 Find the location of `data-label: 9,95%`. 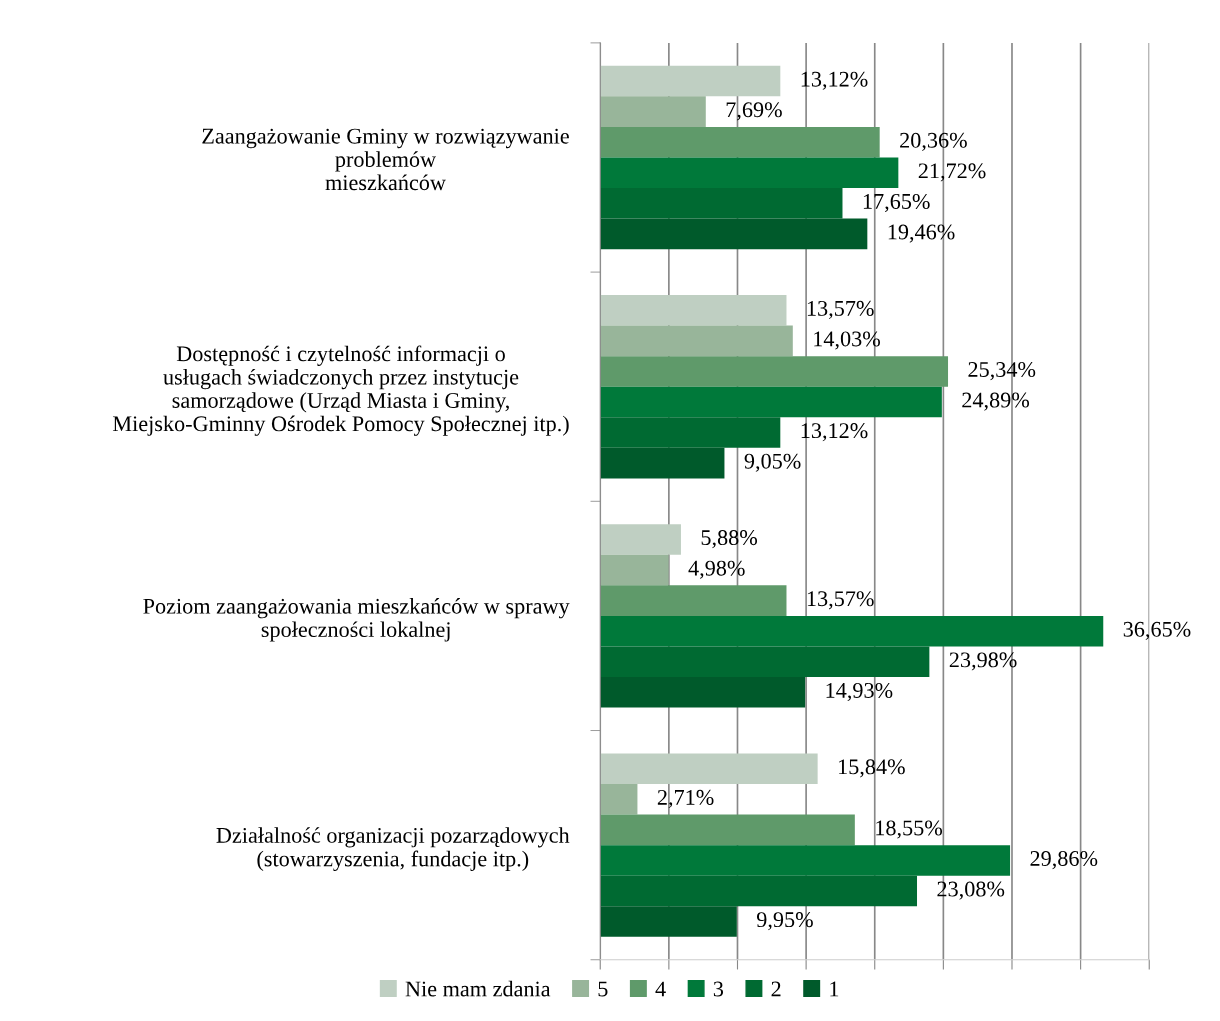

data-label: 9,95% is located at coordinates (784, 921).